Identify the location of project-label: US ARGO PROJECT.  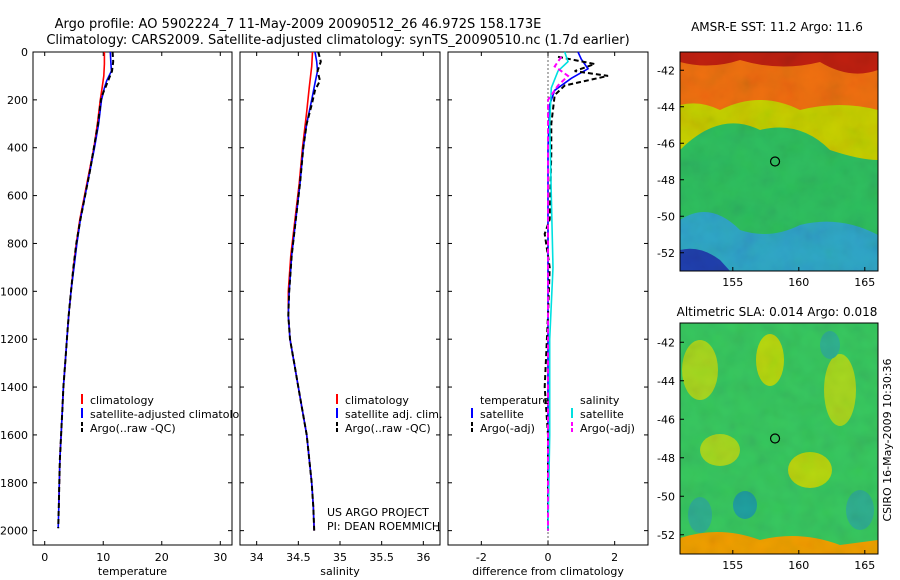
(378, 512).